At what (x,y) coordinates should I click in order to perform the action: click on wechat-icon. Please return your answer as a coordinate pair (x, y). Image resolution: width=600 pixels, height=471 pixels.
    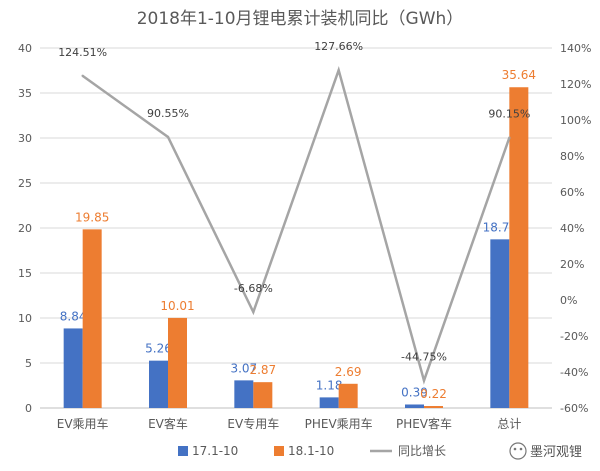
    Looking at the image, I should click on (518, 451).